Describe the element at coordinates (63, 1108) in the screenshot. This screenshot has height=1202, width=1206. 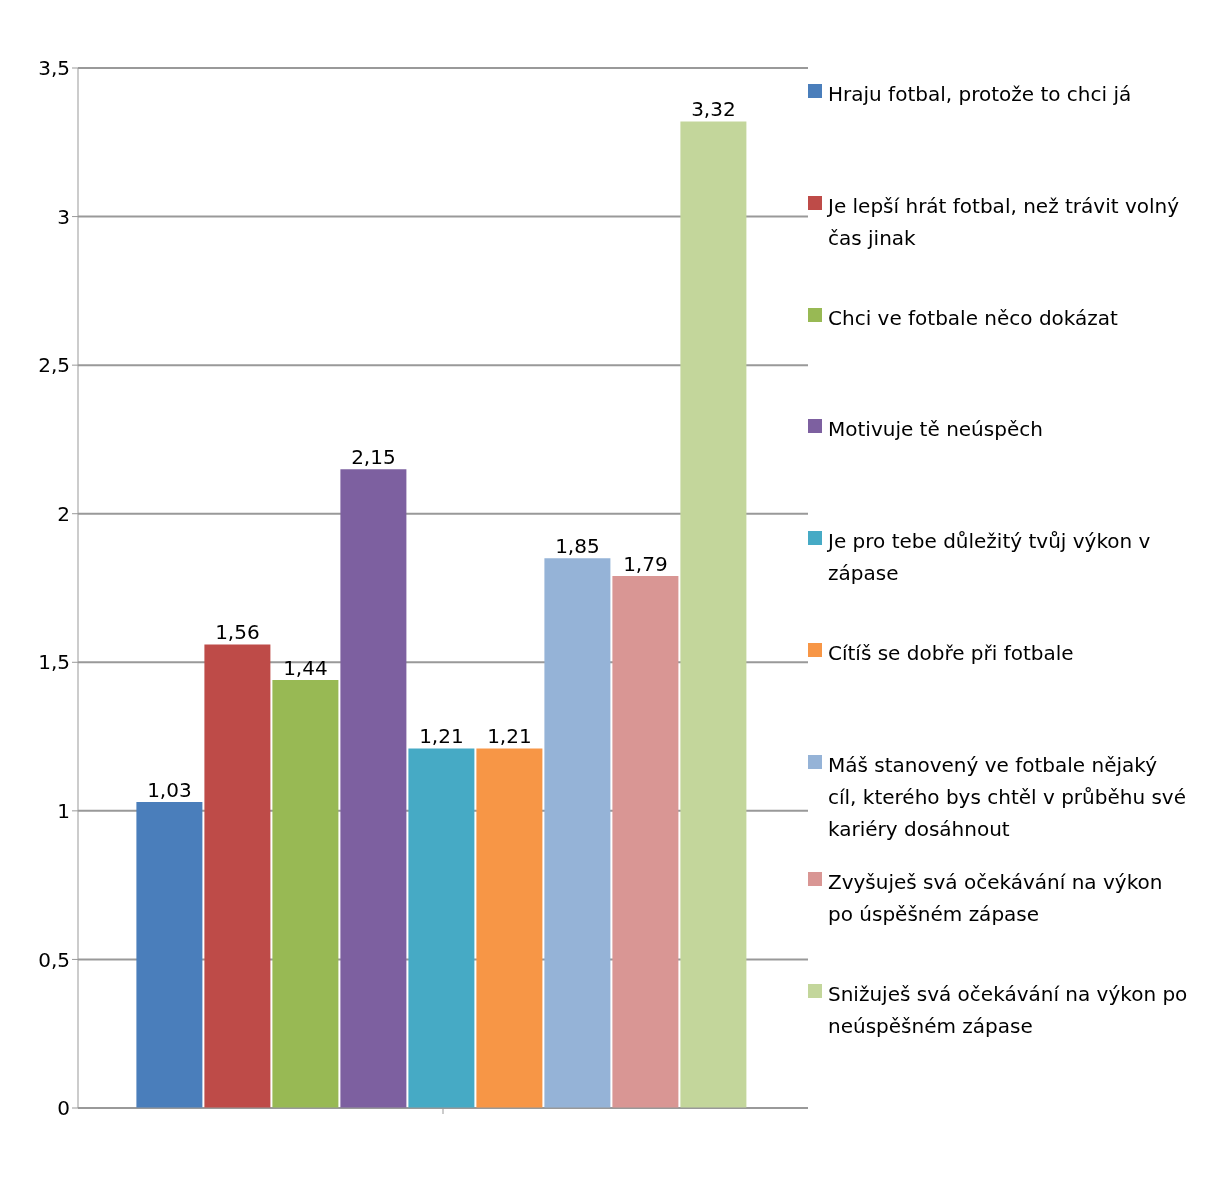
I see `y-tick-label: 0` at that location.